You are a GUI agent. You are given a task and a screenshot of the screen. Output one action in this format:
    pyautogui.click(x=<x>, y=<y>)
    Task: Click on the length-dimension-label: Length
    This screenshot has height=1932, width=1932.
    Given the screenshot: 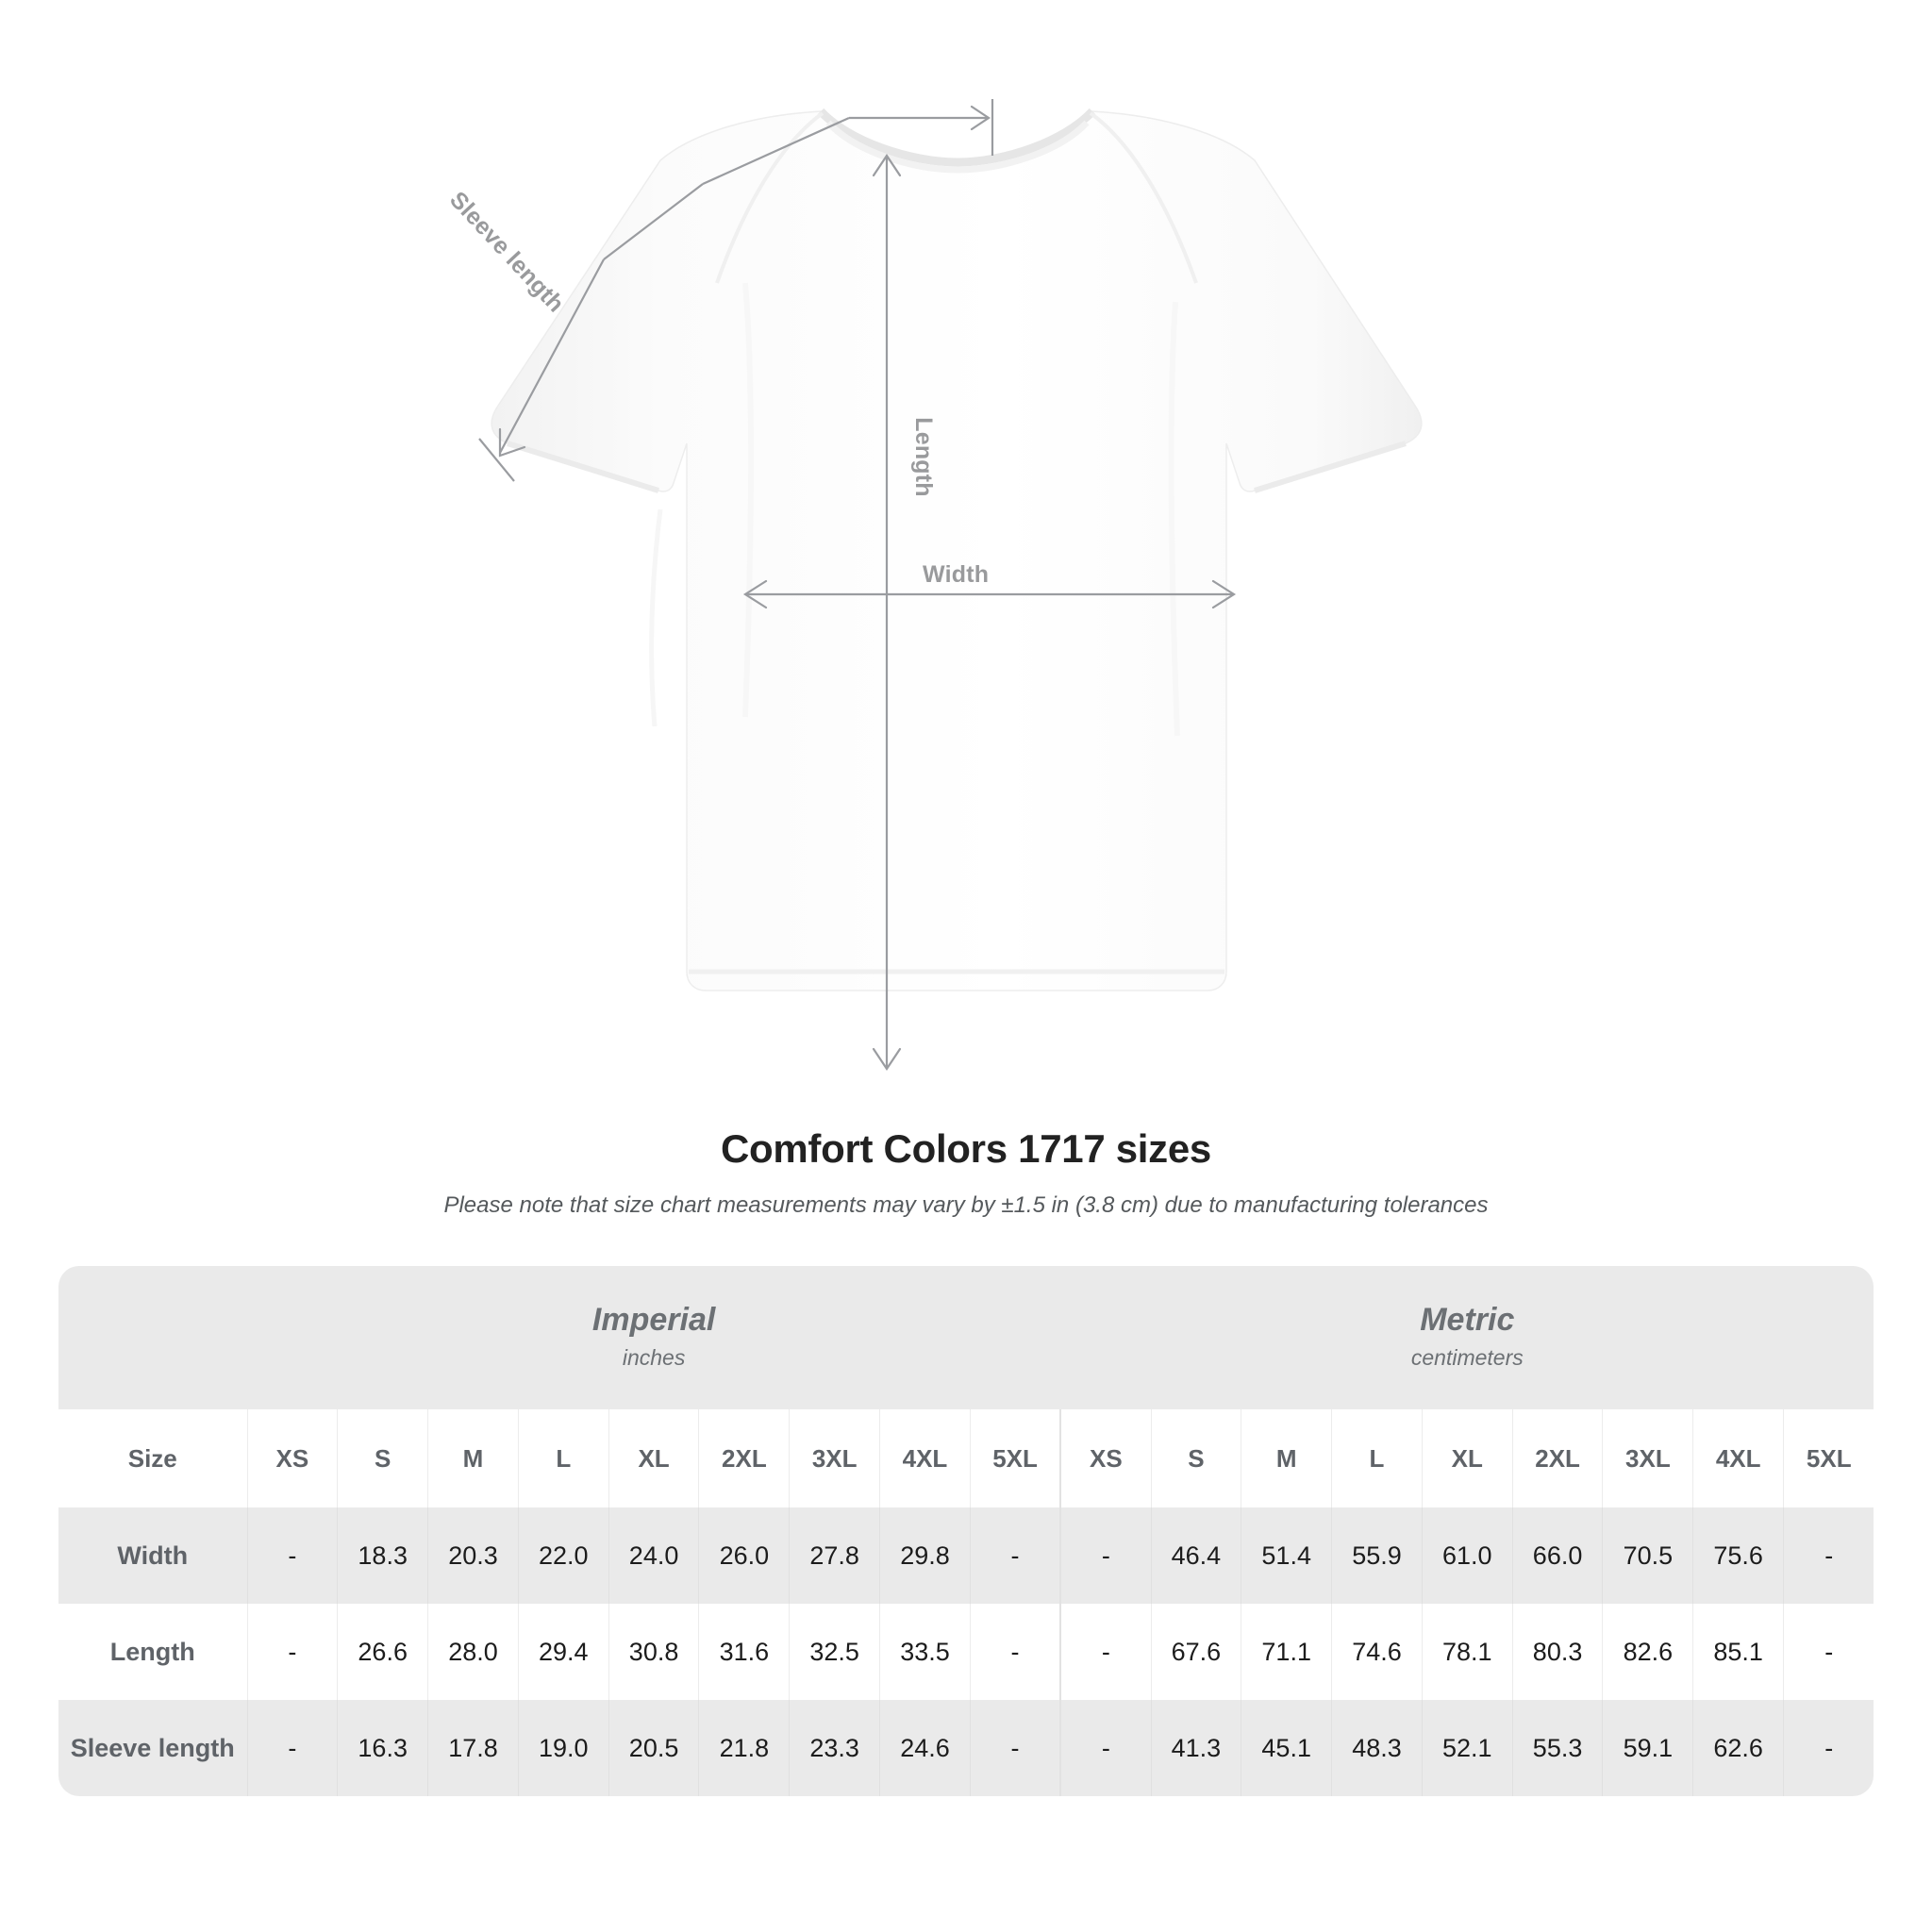 What is the action you would take?
    pyautogui.click(x=923, y=457)
    